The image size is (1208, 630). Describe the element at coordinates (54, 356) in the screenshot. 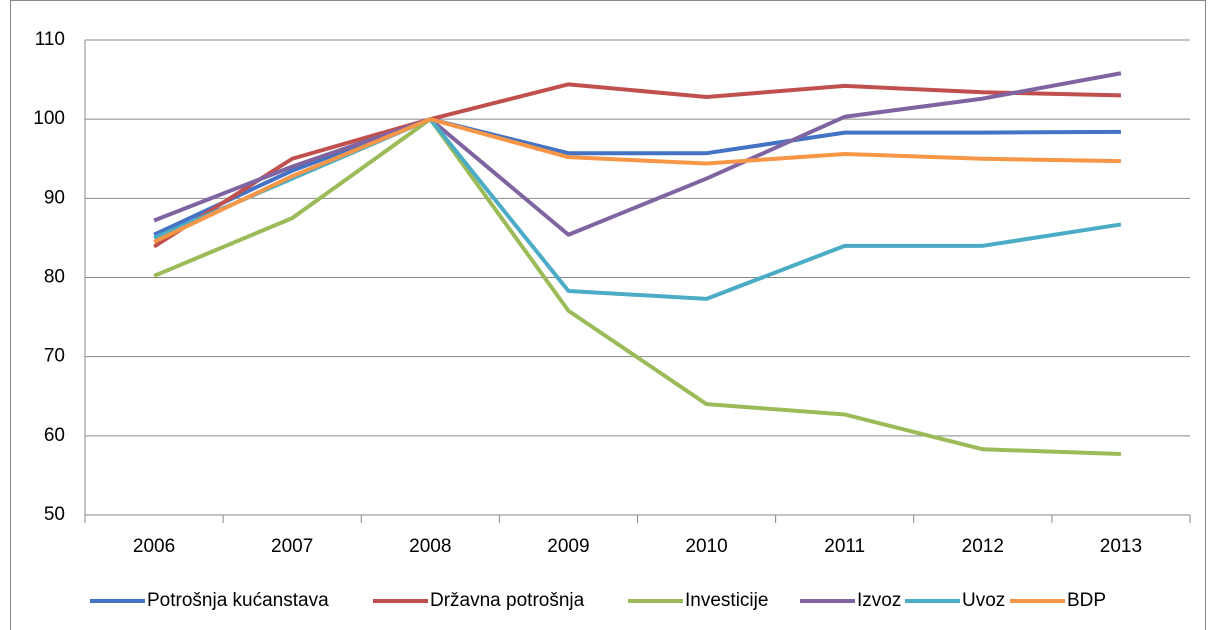

I see `y-tick-label: 70` at that location.